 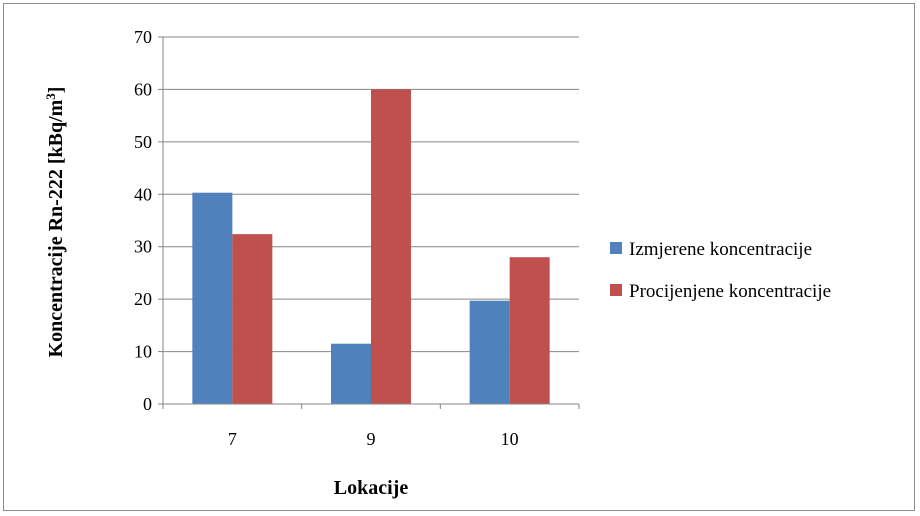 What do you see at coordinates (616, 290) in the screenshot?
I see `legend-swatch-procijenjene` at bounding box center [616, 290].